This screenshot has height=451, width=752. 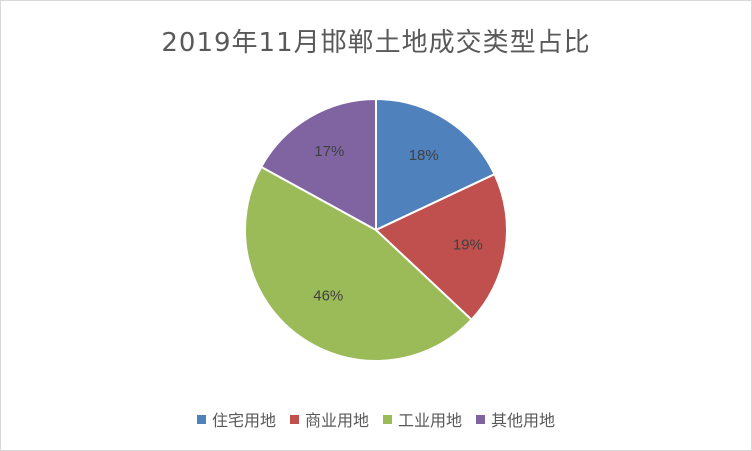 I want to click on legend-item-2: 商业用地, so click(x=329, y=419).